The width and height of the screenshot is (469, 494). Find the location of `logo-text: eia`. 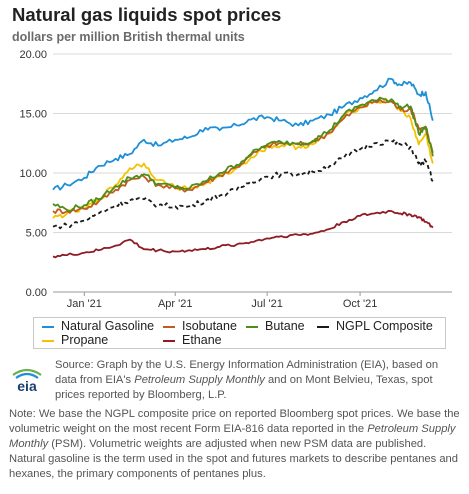

logo-text: eia is located at coordinates (27, 386).